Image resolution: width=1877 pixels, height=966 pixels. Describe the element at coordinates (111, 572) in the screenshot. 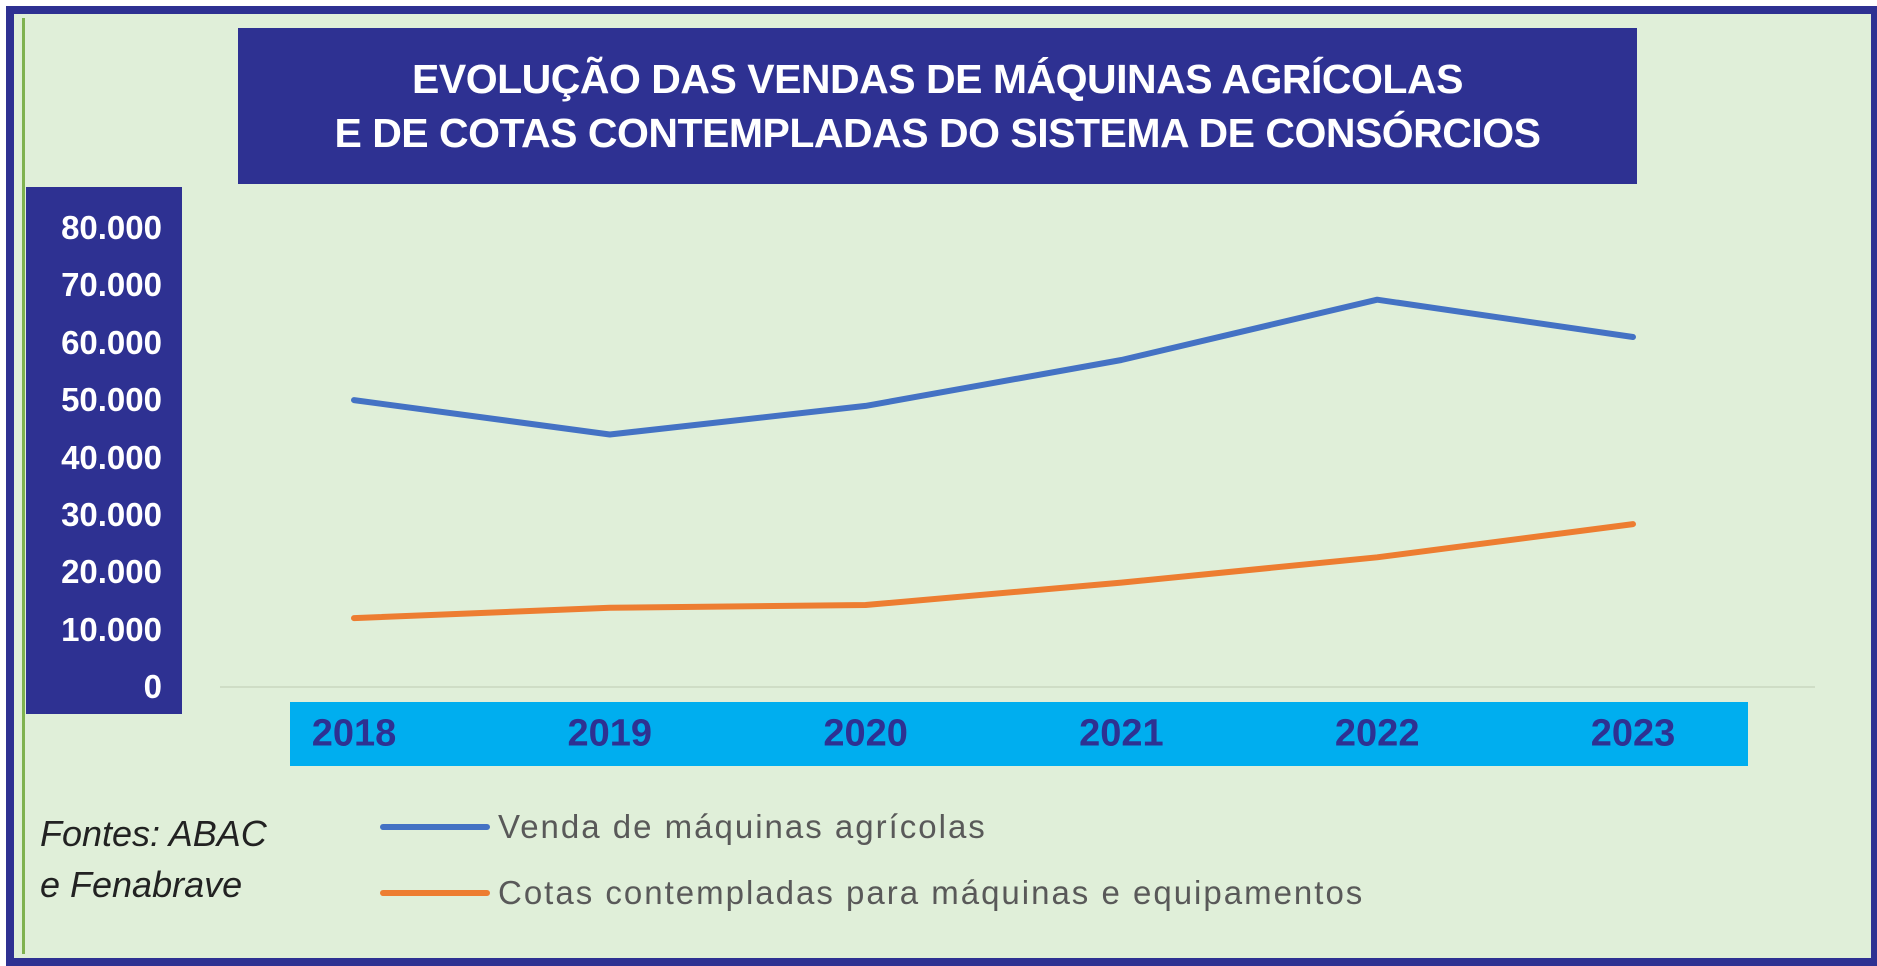

I see `y-tick-label: 20.000` at that location.